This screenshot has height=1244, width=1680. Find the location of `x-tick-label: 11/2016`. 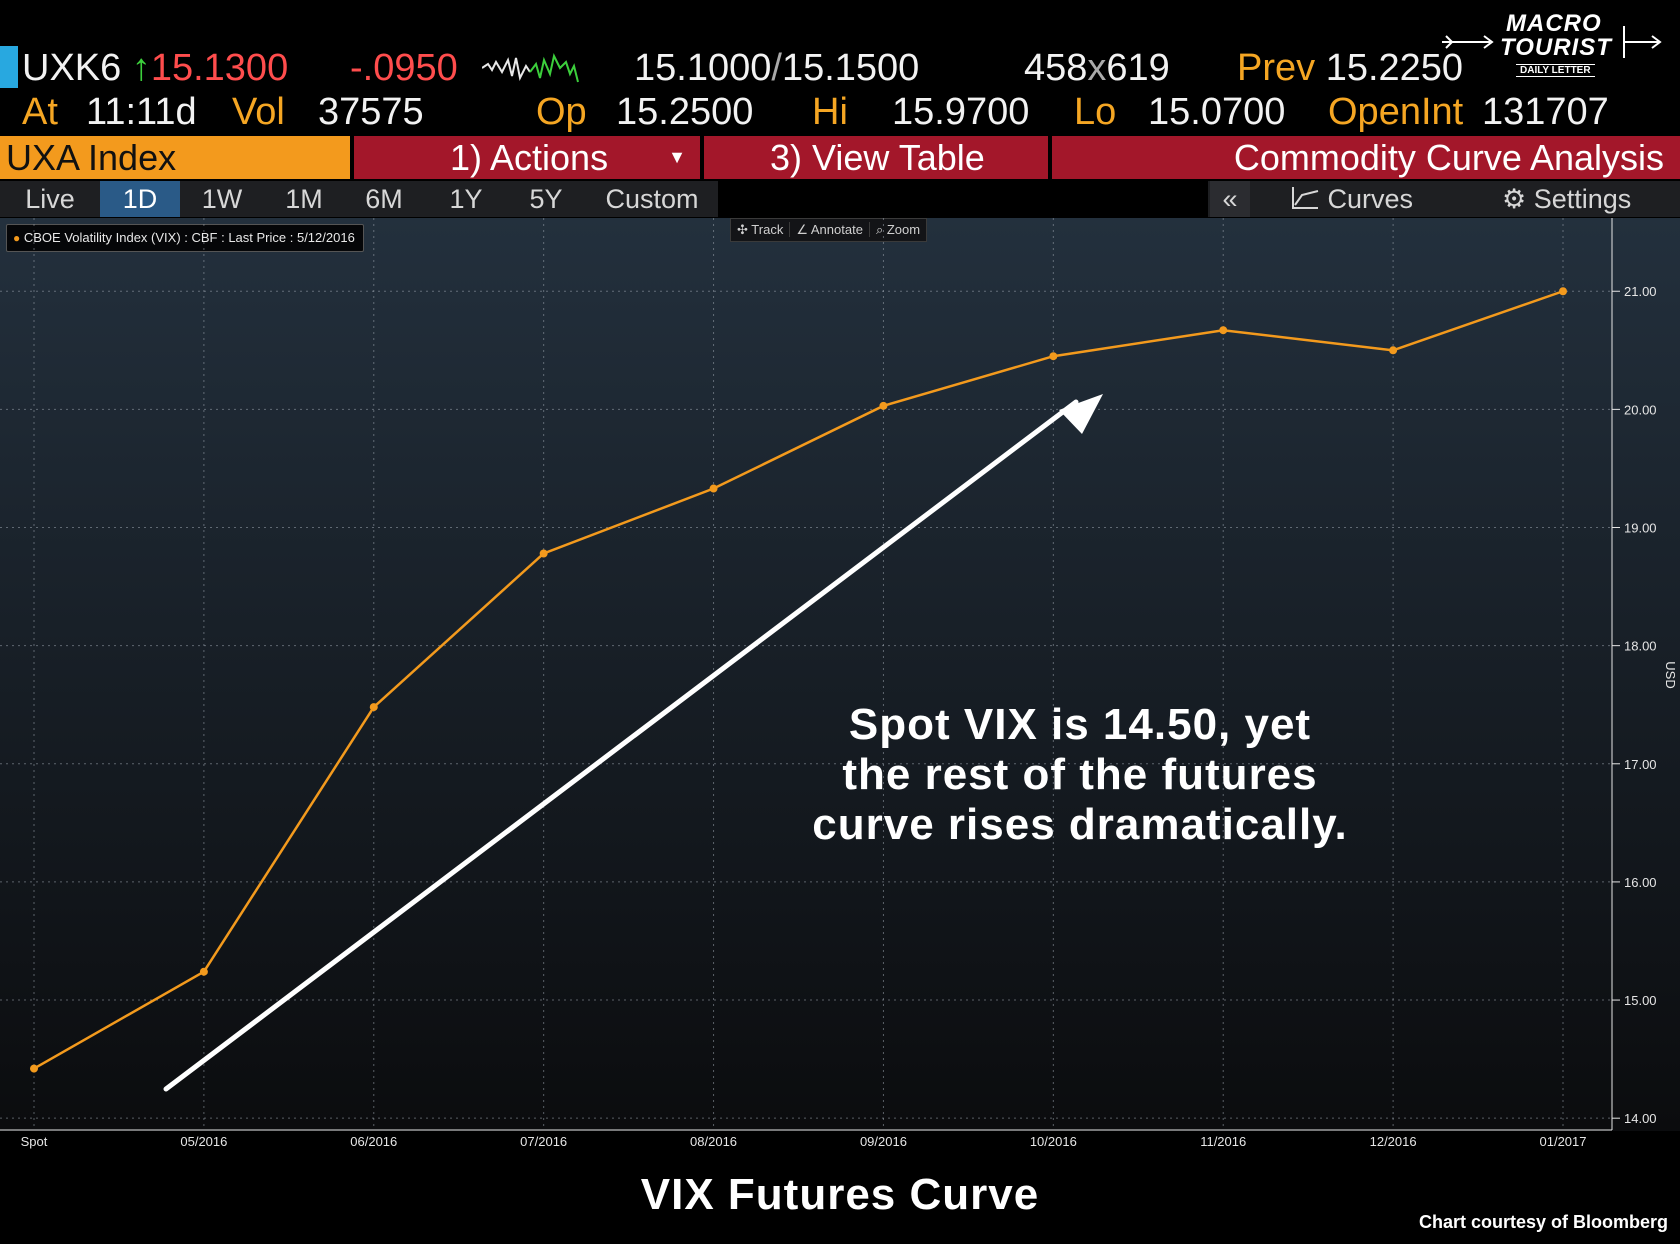

x-tick-label: 11/2016 is located at coordinates (1223, 1141).